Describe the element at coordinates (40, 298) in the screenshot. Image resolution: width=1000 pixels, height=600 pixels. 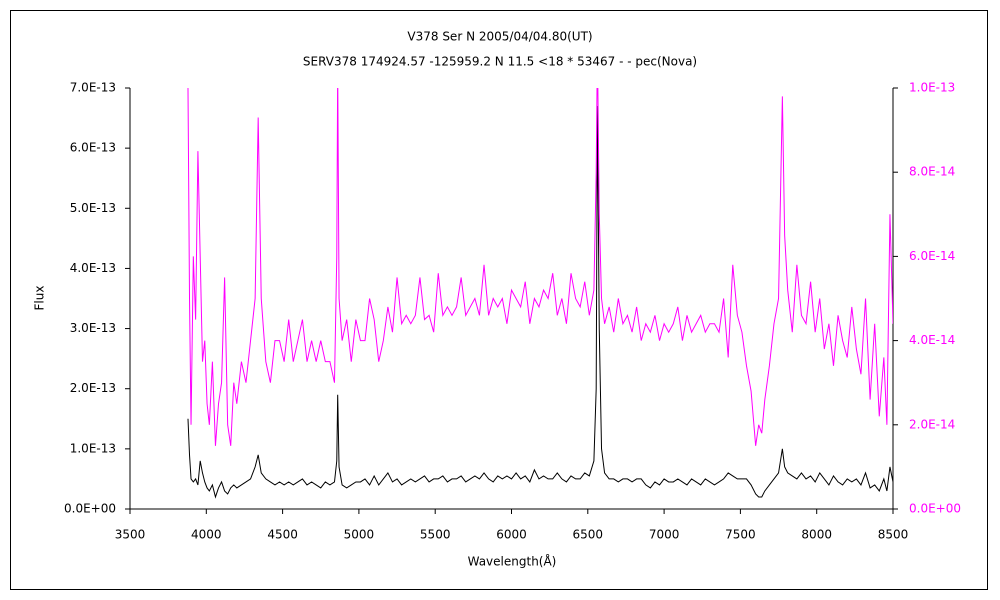
I see `y-axis-label: Flux` at that location.